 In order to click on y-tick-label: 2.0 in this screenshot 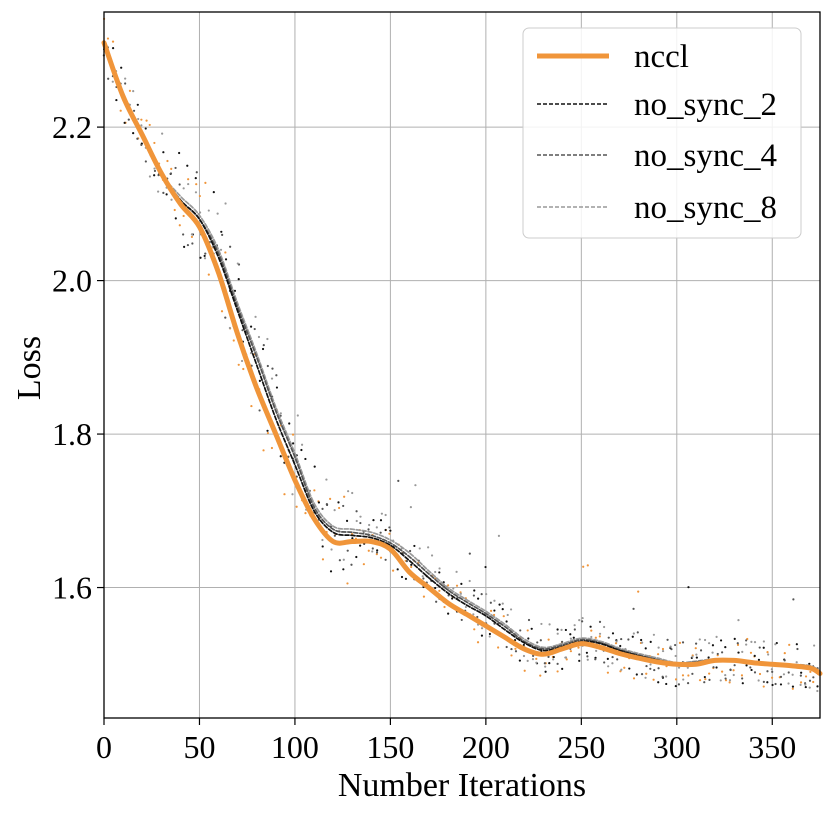, I will do `click(72, 281)`.